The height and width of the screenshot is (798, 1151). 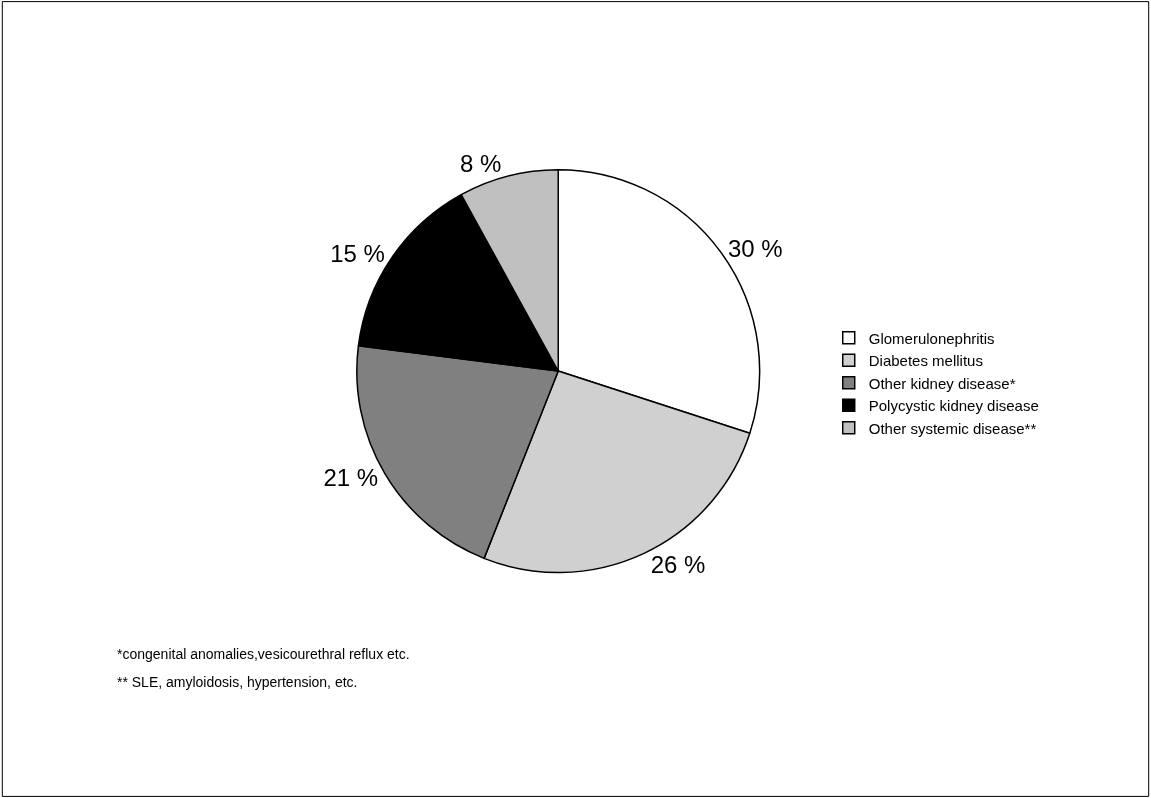 I want to click on legend-label: Glomerulonephritis, so click(x=931, y=338).